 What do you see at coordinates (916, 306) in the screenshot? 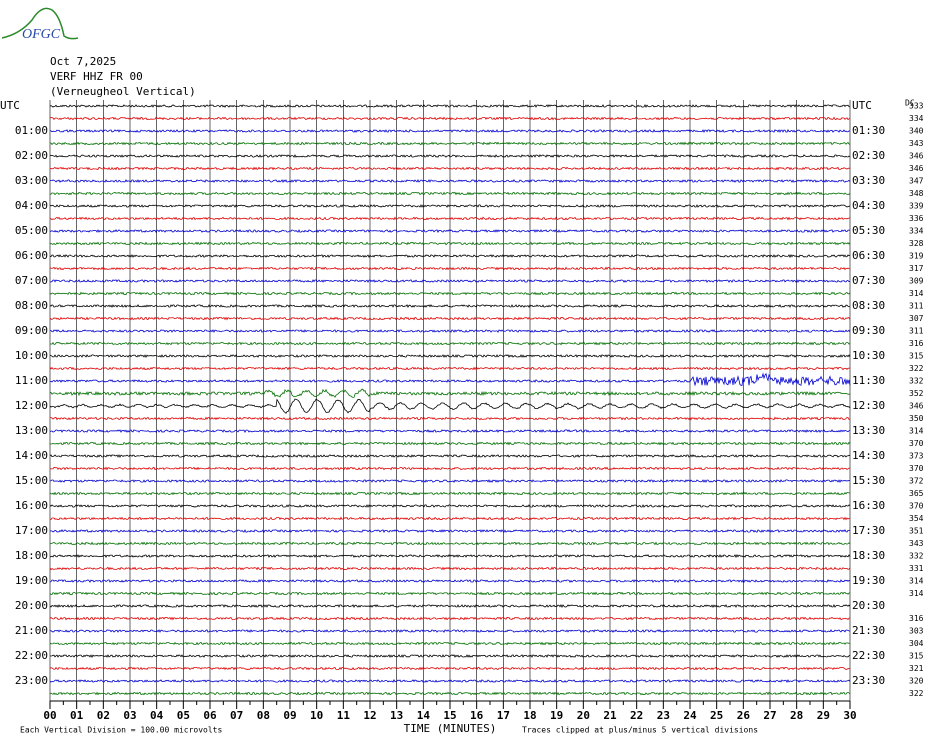
I see `dc-offset: 311` at bounding box center [916, 306].